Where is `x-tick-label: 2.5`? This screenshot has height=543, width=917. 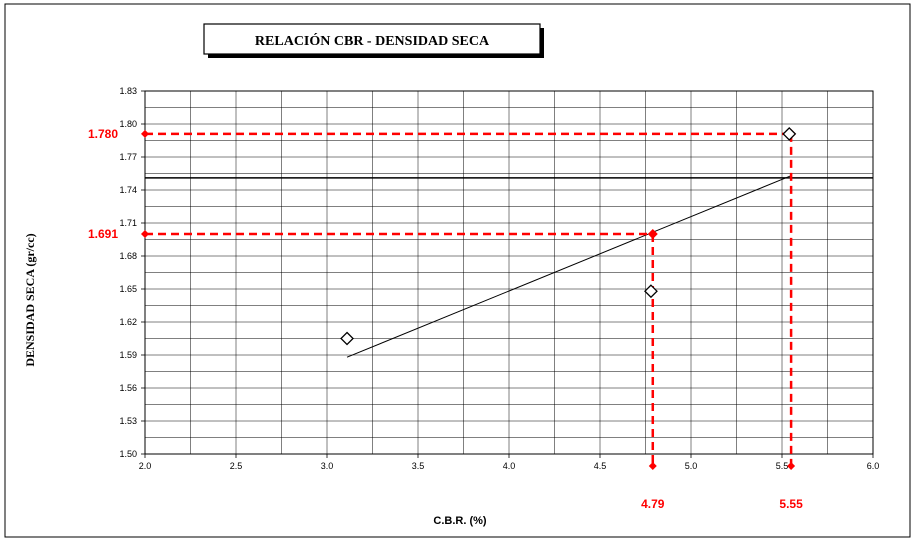
x-tick-label: 2.5 is located at coordinates (236, 466).